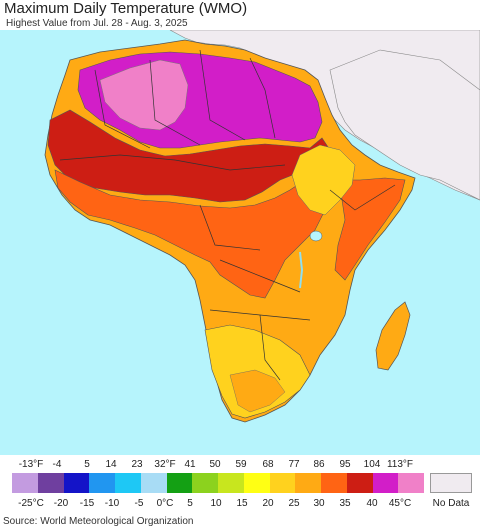 This screenshot has height=530, width=480. I want to click on legend-c-tick: 15, so click(242, 503).